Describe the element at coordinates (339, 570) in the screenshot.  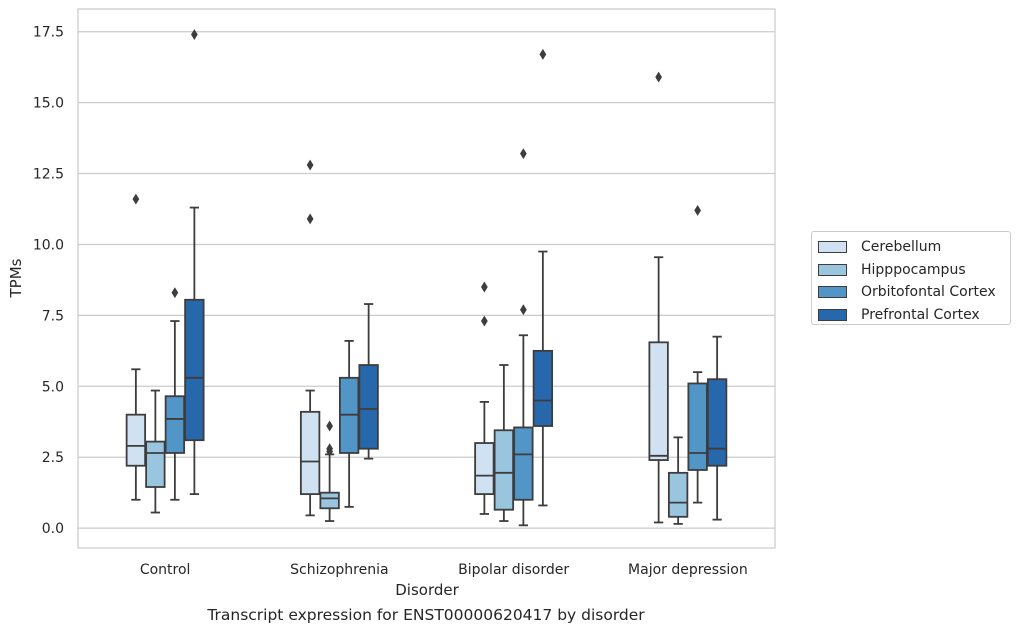
I see `x-tick-label: Schizophrenia` at that location.